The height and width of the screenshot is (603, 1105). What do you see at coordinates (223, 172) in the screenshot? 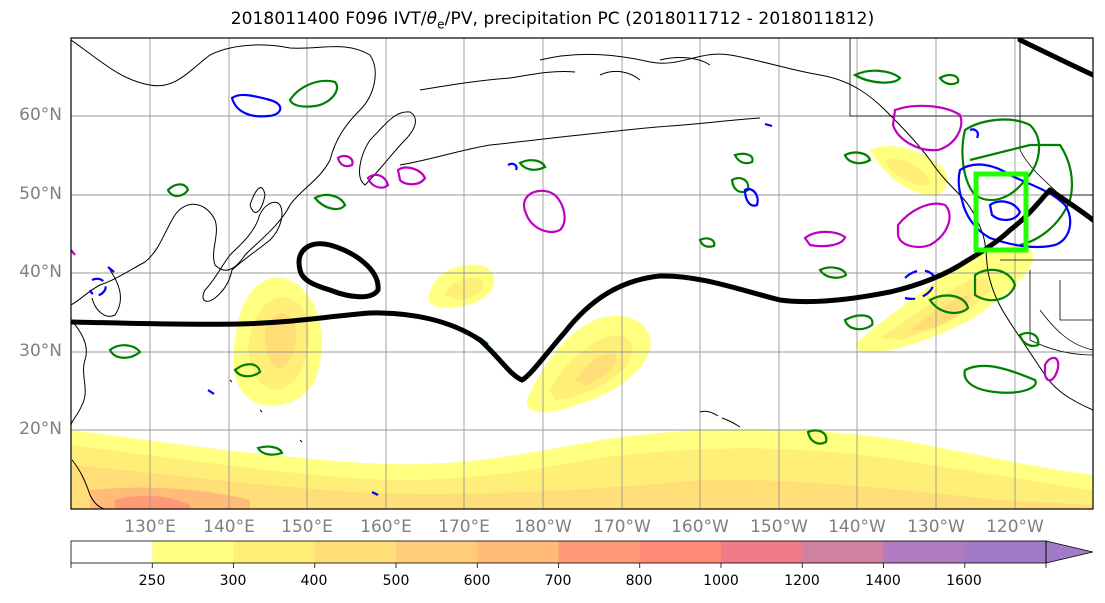
I see `coast-asia-mainland` at bounding box center [223, 172].